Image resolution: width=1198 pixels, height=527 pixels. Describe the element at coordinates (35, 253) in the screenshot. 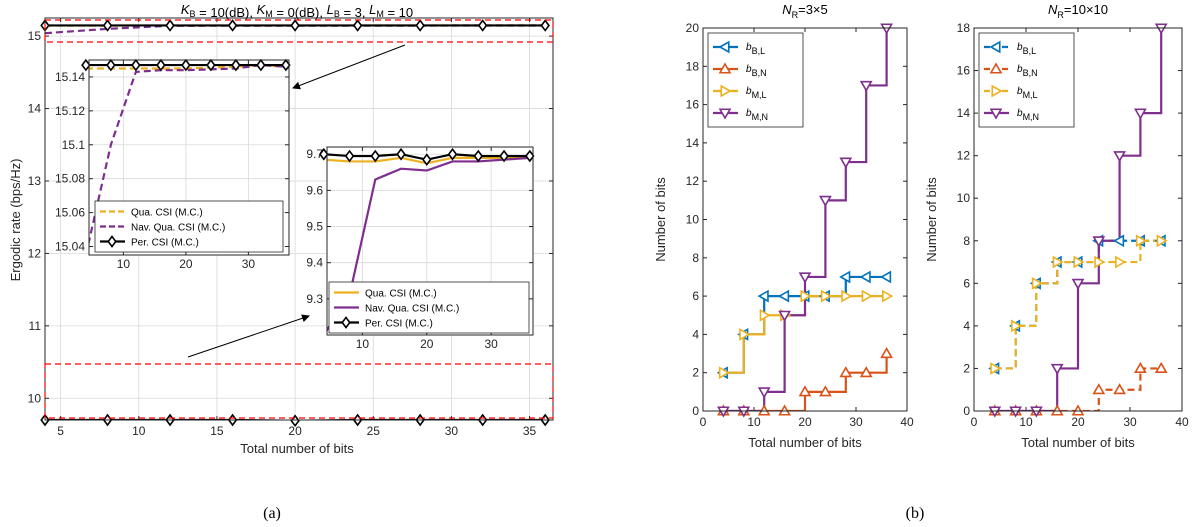

I see `y-tick-label: 12` at that location.